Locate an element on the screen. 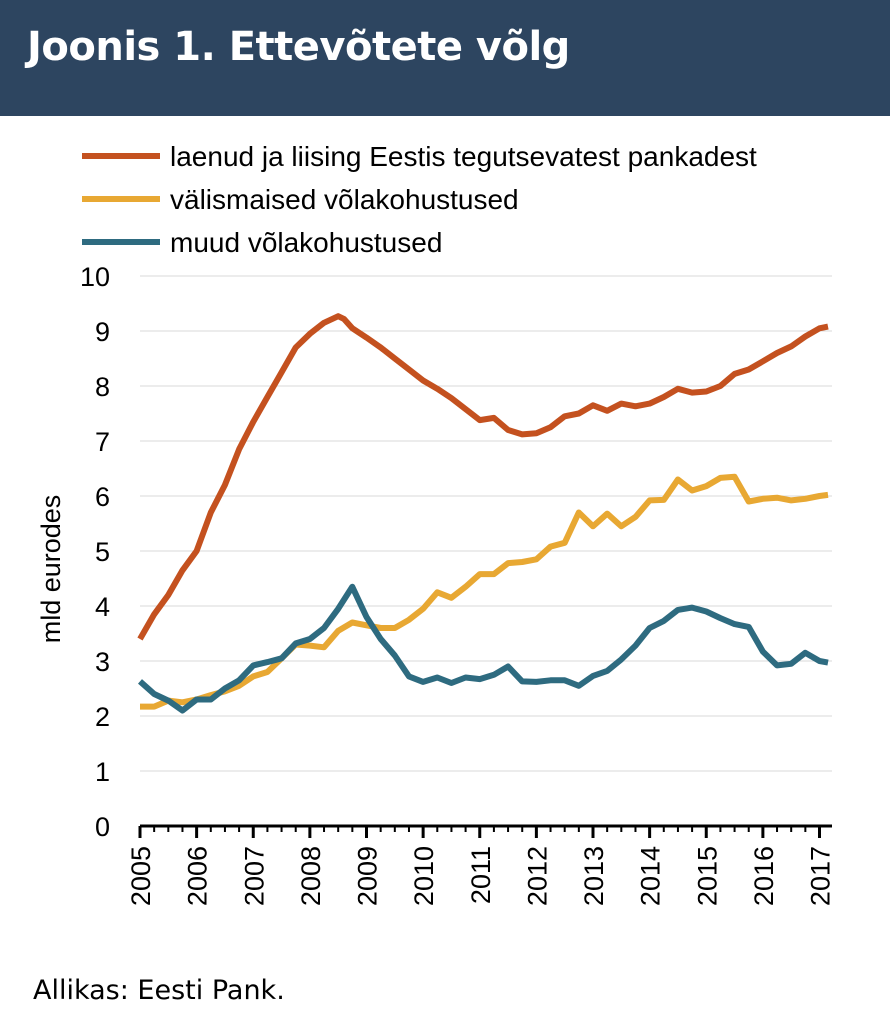 The height and width of the screenshot is (1024, 890). title-banner: Joonis 1. Ettevõtete võlg is located at coordinates (445, 58).